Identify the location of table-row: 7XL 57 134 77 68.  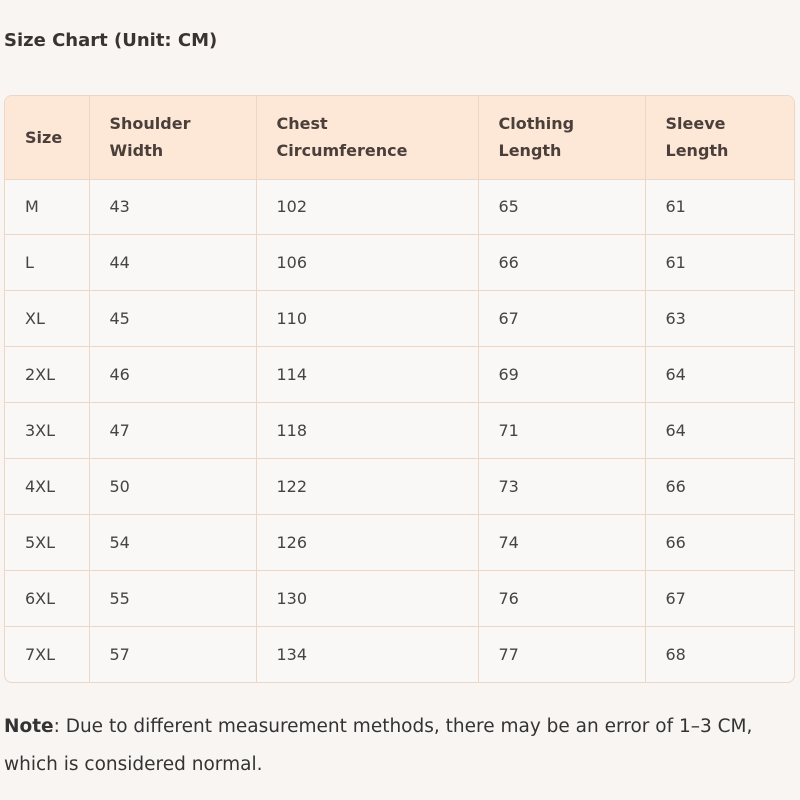
(399, 654).